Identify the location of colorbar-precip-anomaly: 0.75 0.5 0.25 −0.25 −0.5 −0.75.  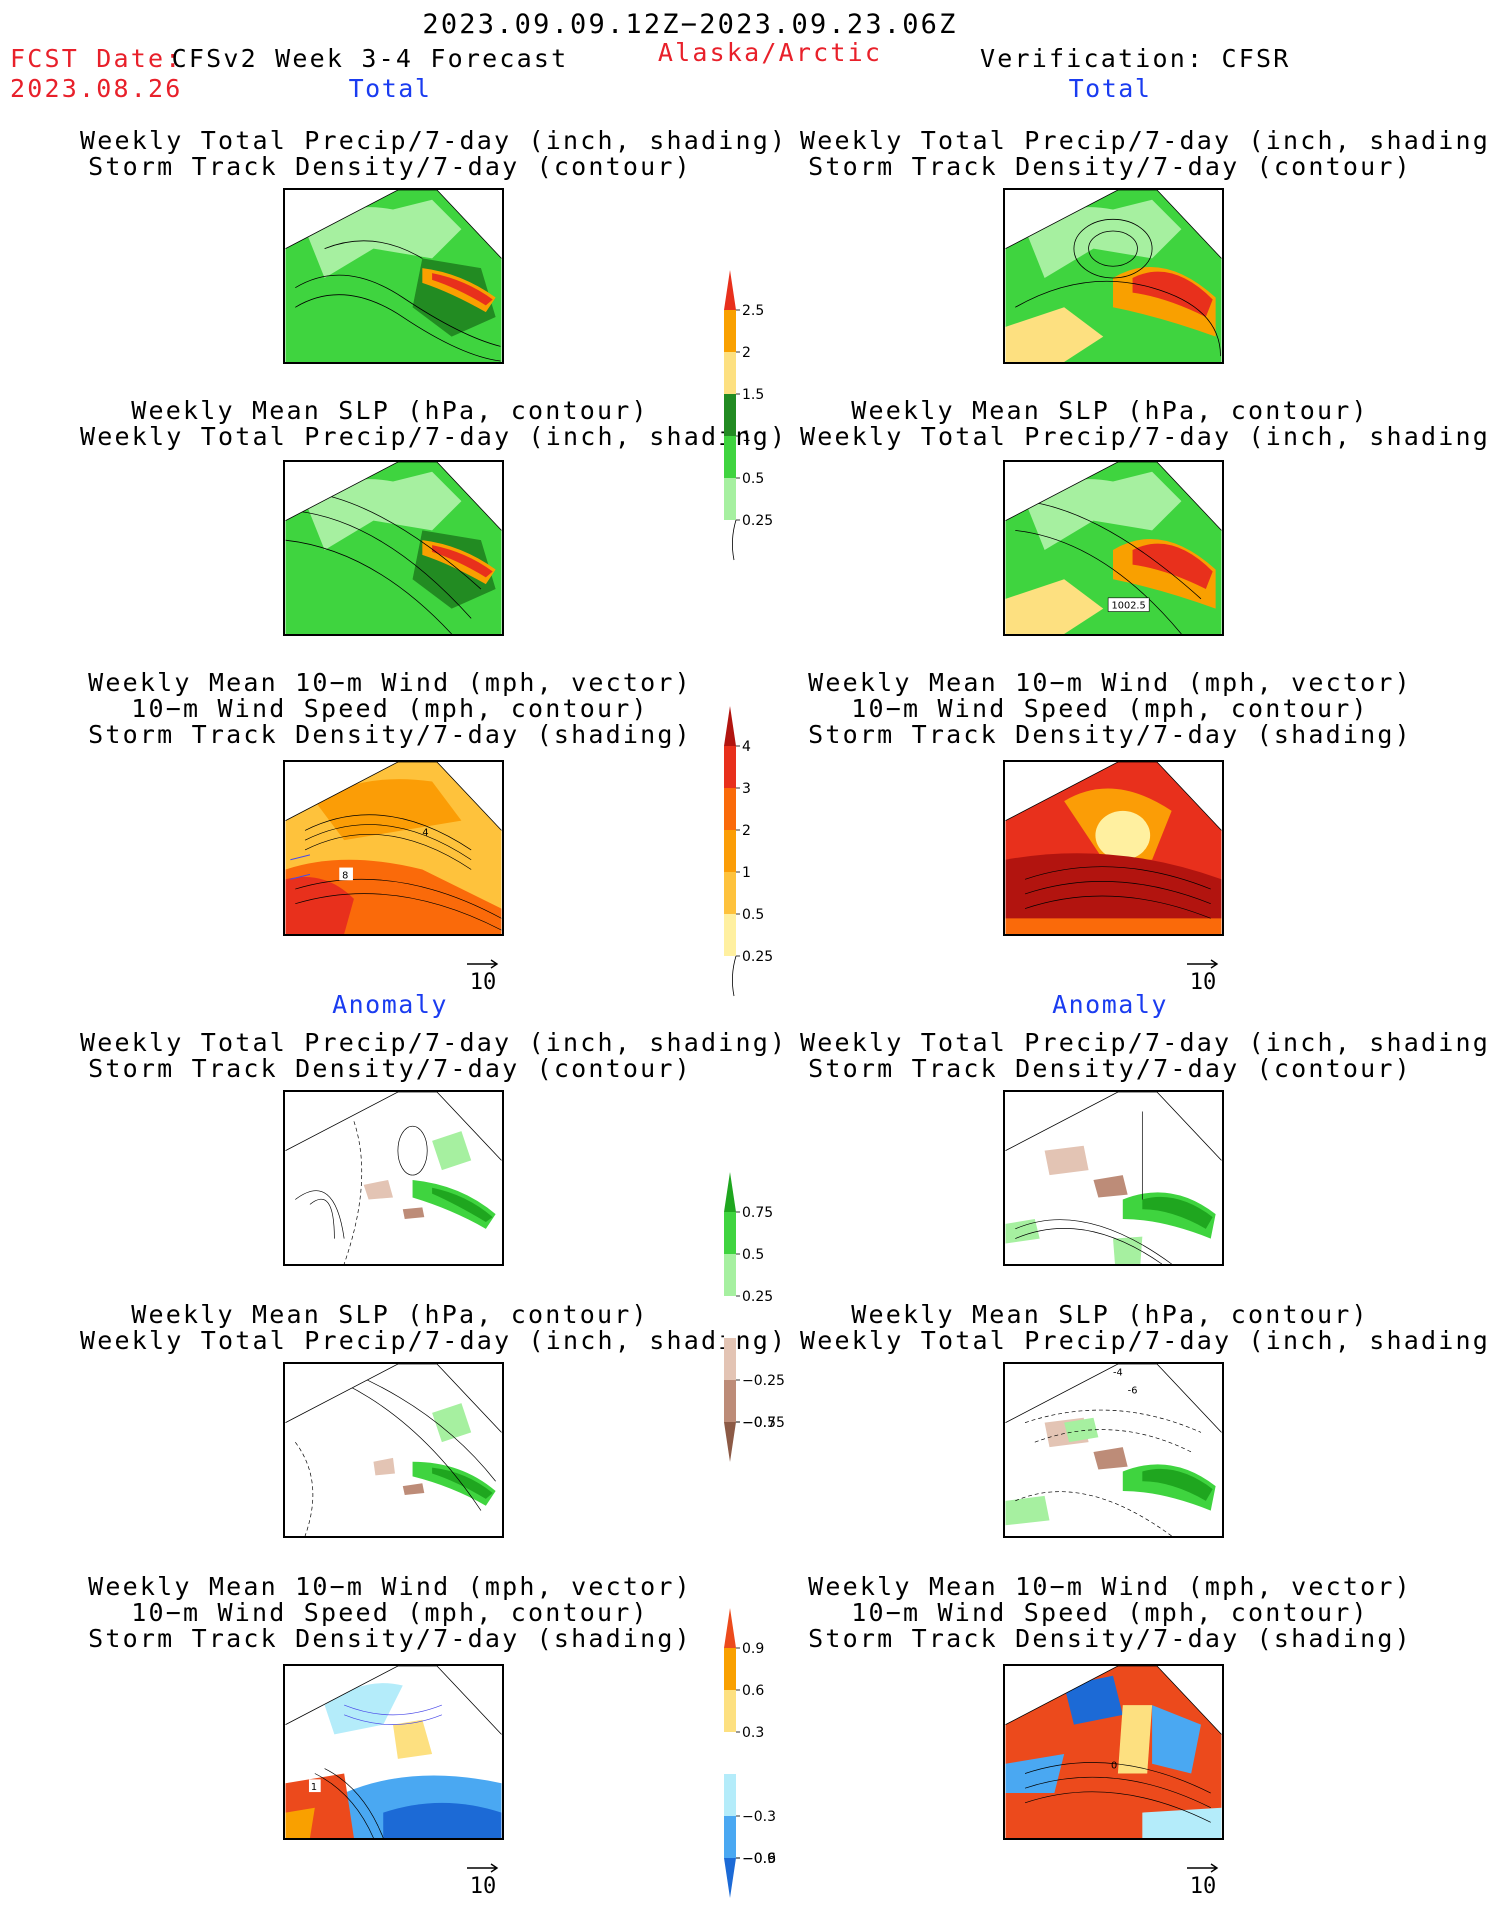
(782, 1317).